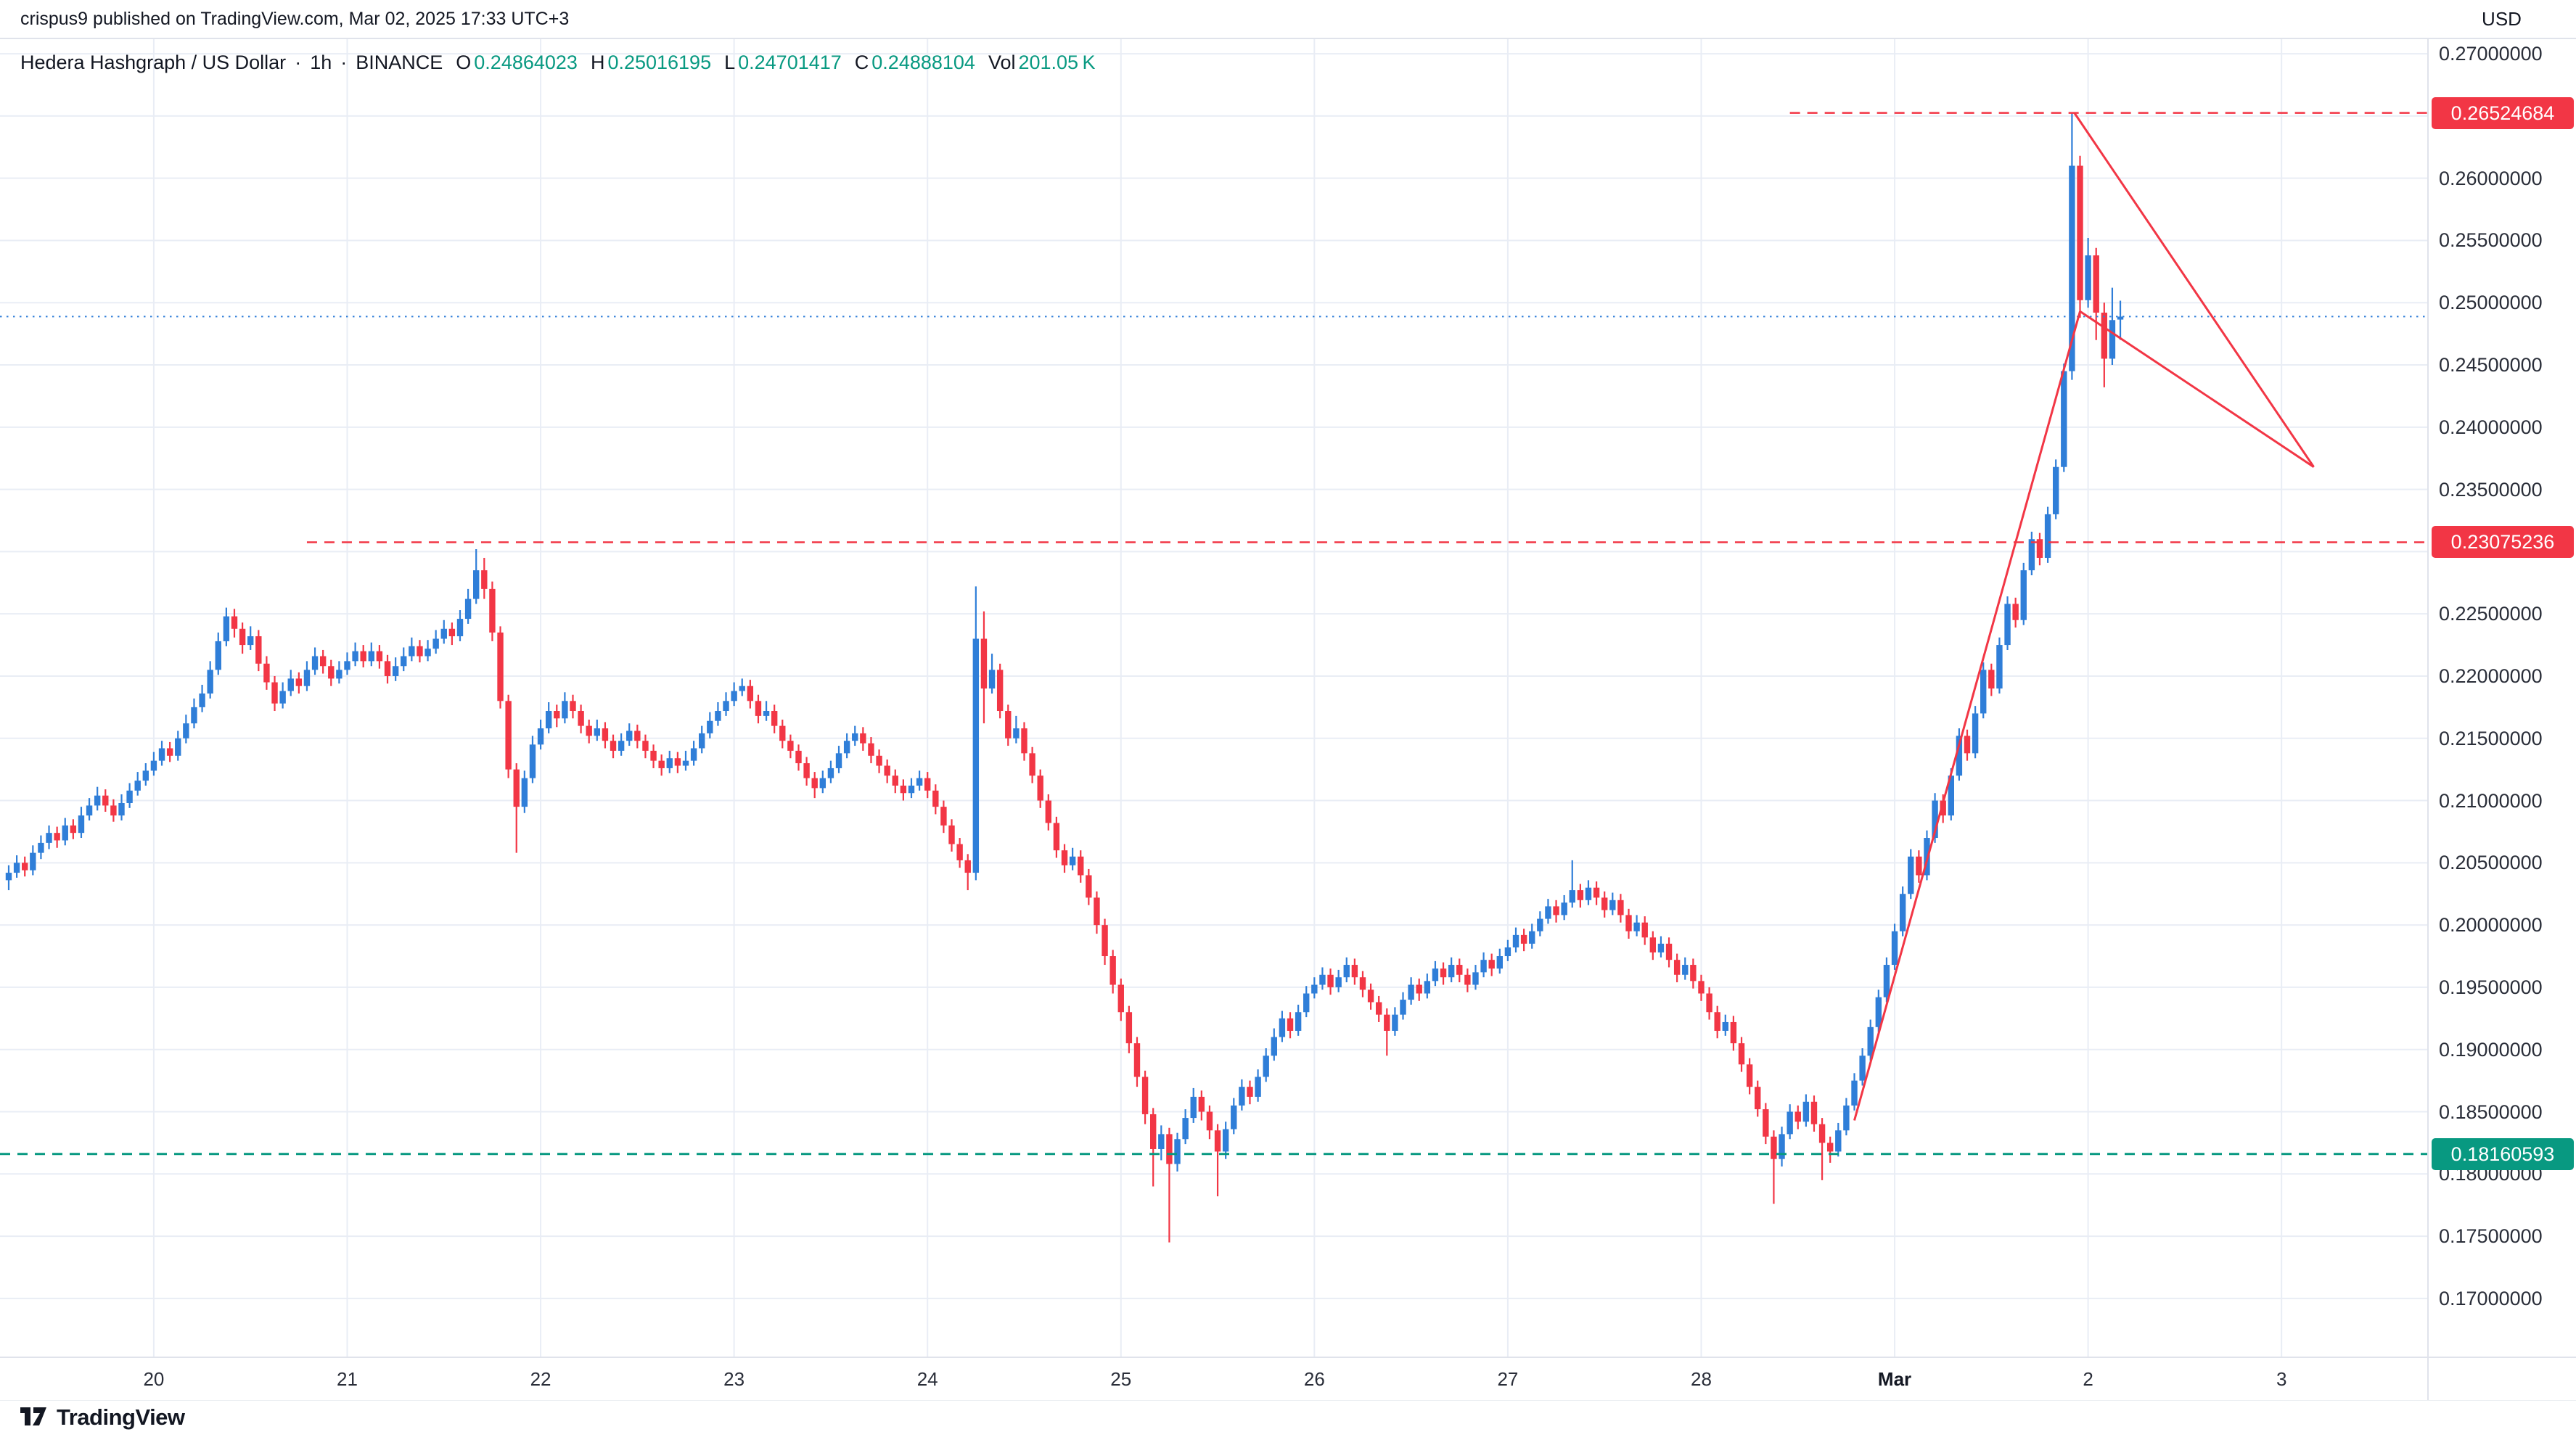 This screenshot has width=2576, height=1432. Describe the element at coordinates (2491, 1236) in the screenshot. I see `price-axis-label: 0.17500000` at that location.